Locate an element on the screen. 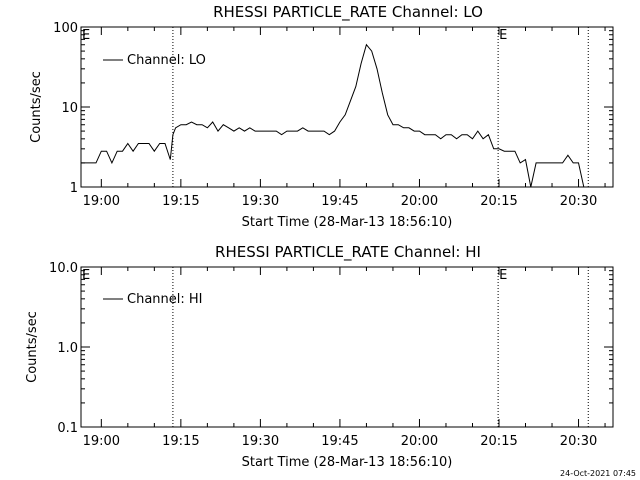 The width and height of the screenshot is (640, 480). lo-chart-title: RHESSI PARTICLE_RATE Channel: LO is located at coordinates (348, 12).